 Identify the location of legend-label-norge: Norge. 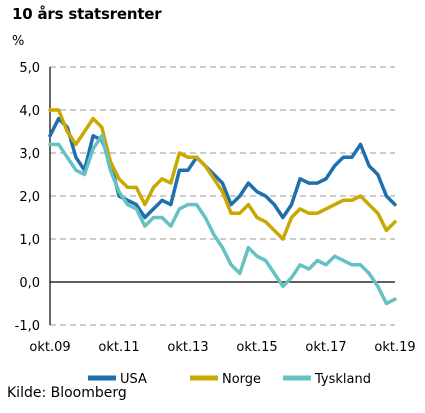
(241, 379).